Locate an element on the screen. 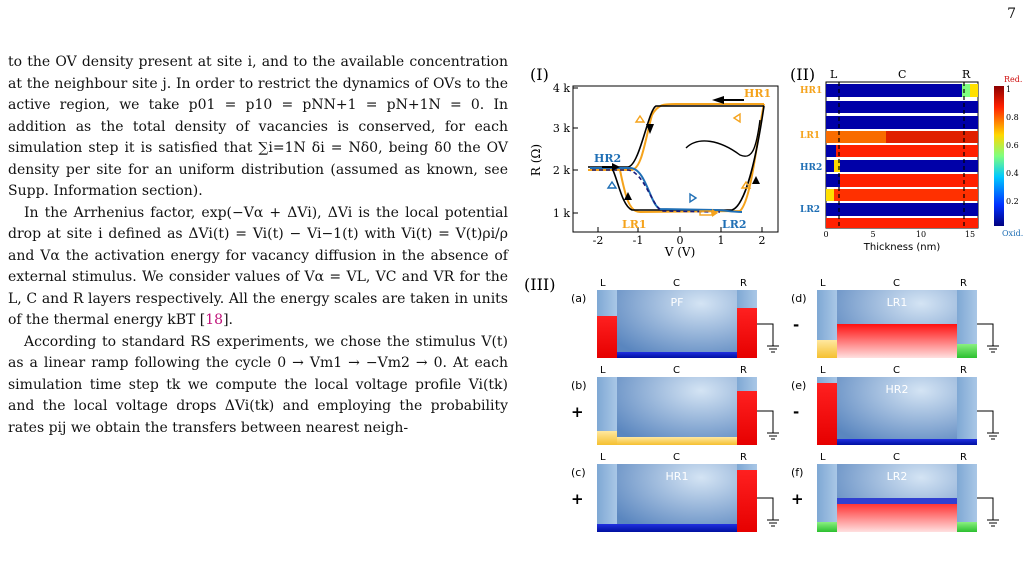 This screenshot has width=1030, height=561. subpanel-tag: (b) is located at coordinates (579, 385).